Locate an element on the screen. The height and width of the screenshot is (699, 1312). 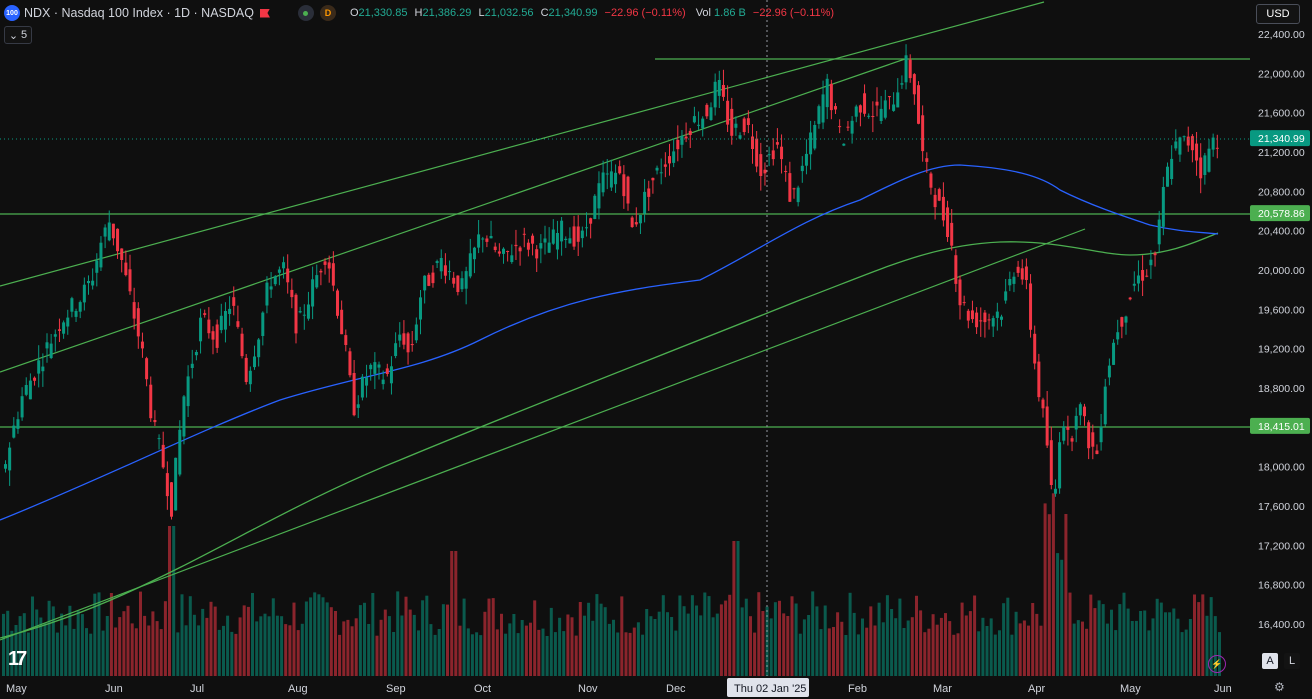
log-scale-button: L is located at coordinates (1292, 661).